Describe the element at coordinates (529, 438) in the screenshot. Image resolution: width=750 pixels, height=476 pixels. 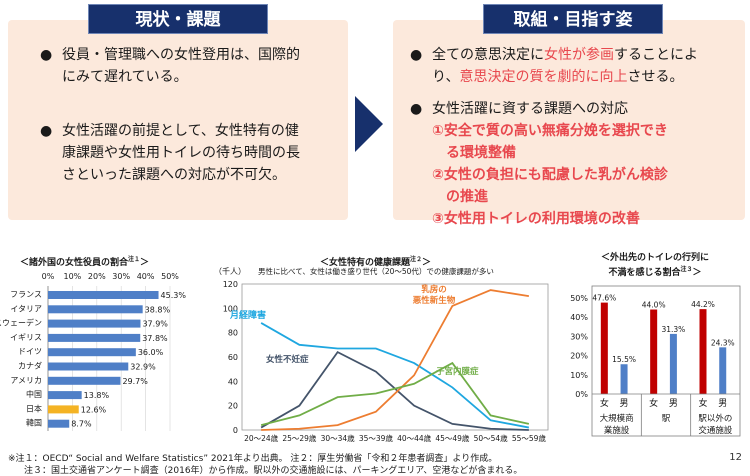
I see `chart2-xtick-label: 55～59歳` at that location.